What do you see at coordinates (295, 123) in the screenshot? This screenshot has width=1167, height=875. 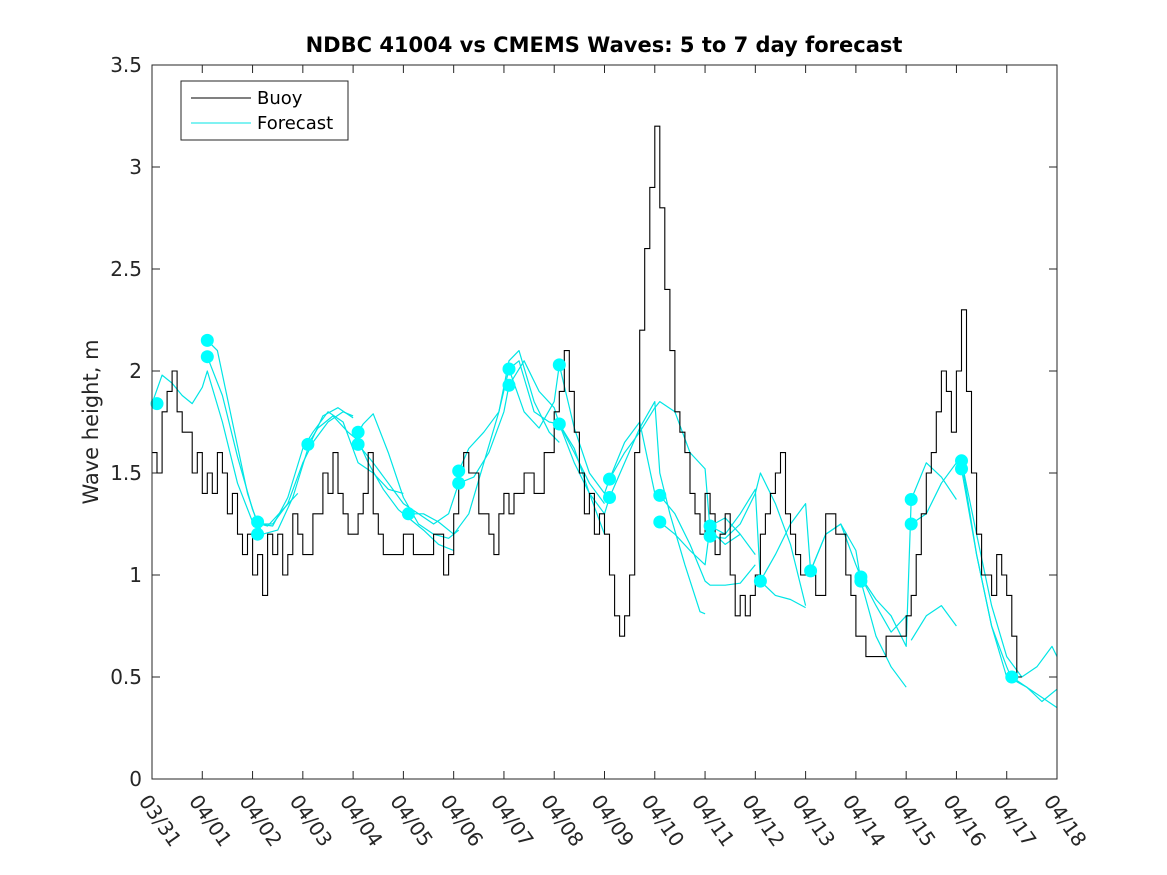 I see `legend-forecast-label: Forecast` at bounding box center [295, 123].